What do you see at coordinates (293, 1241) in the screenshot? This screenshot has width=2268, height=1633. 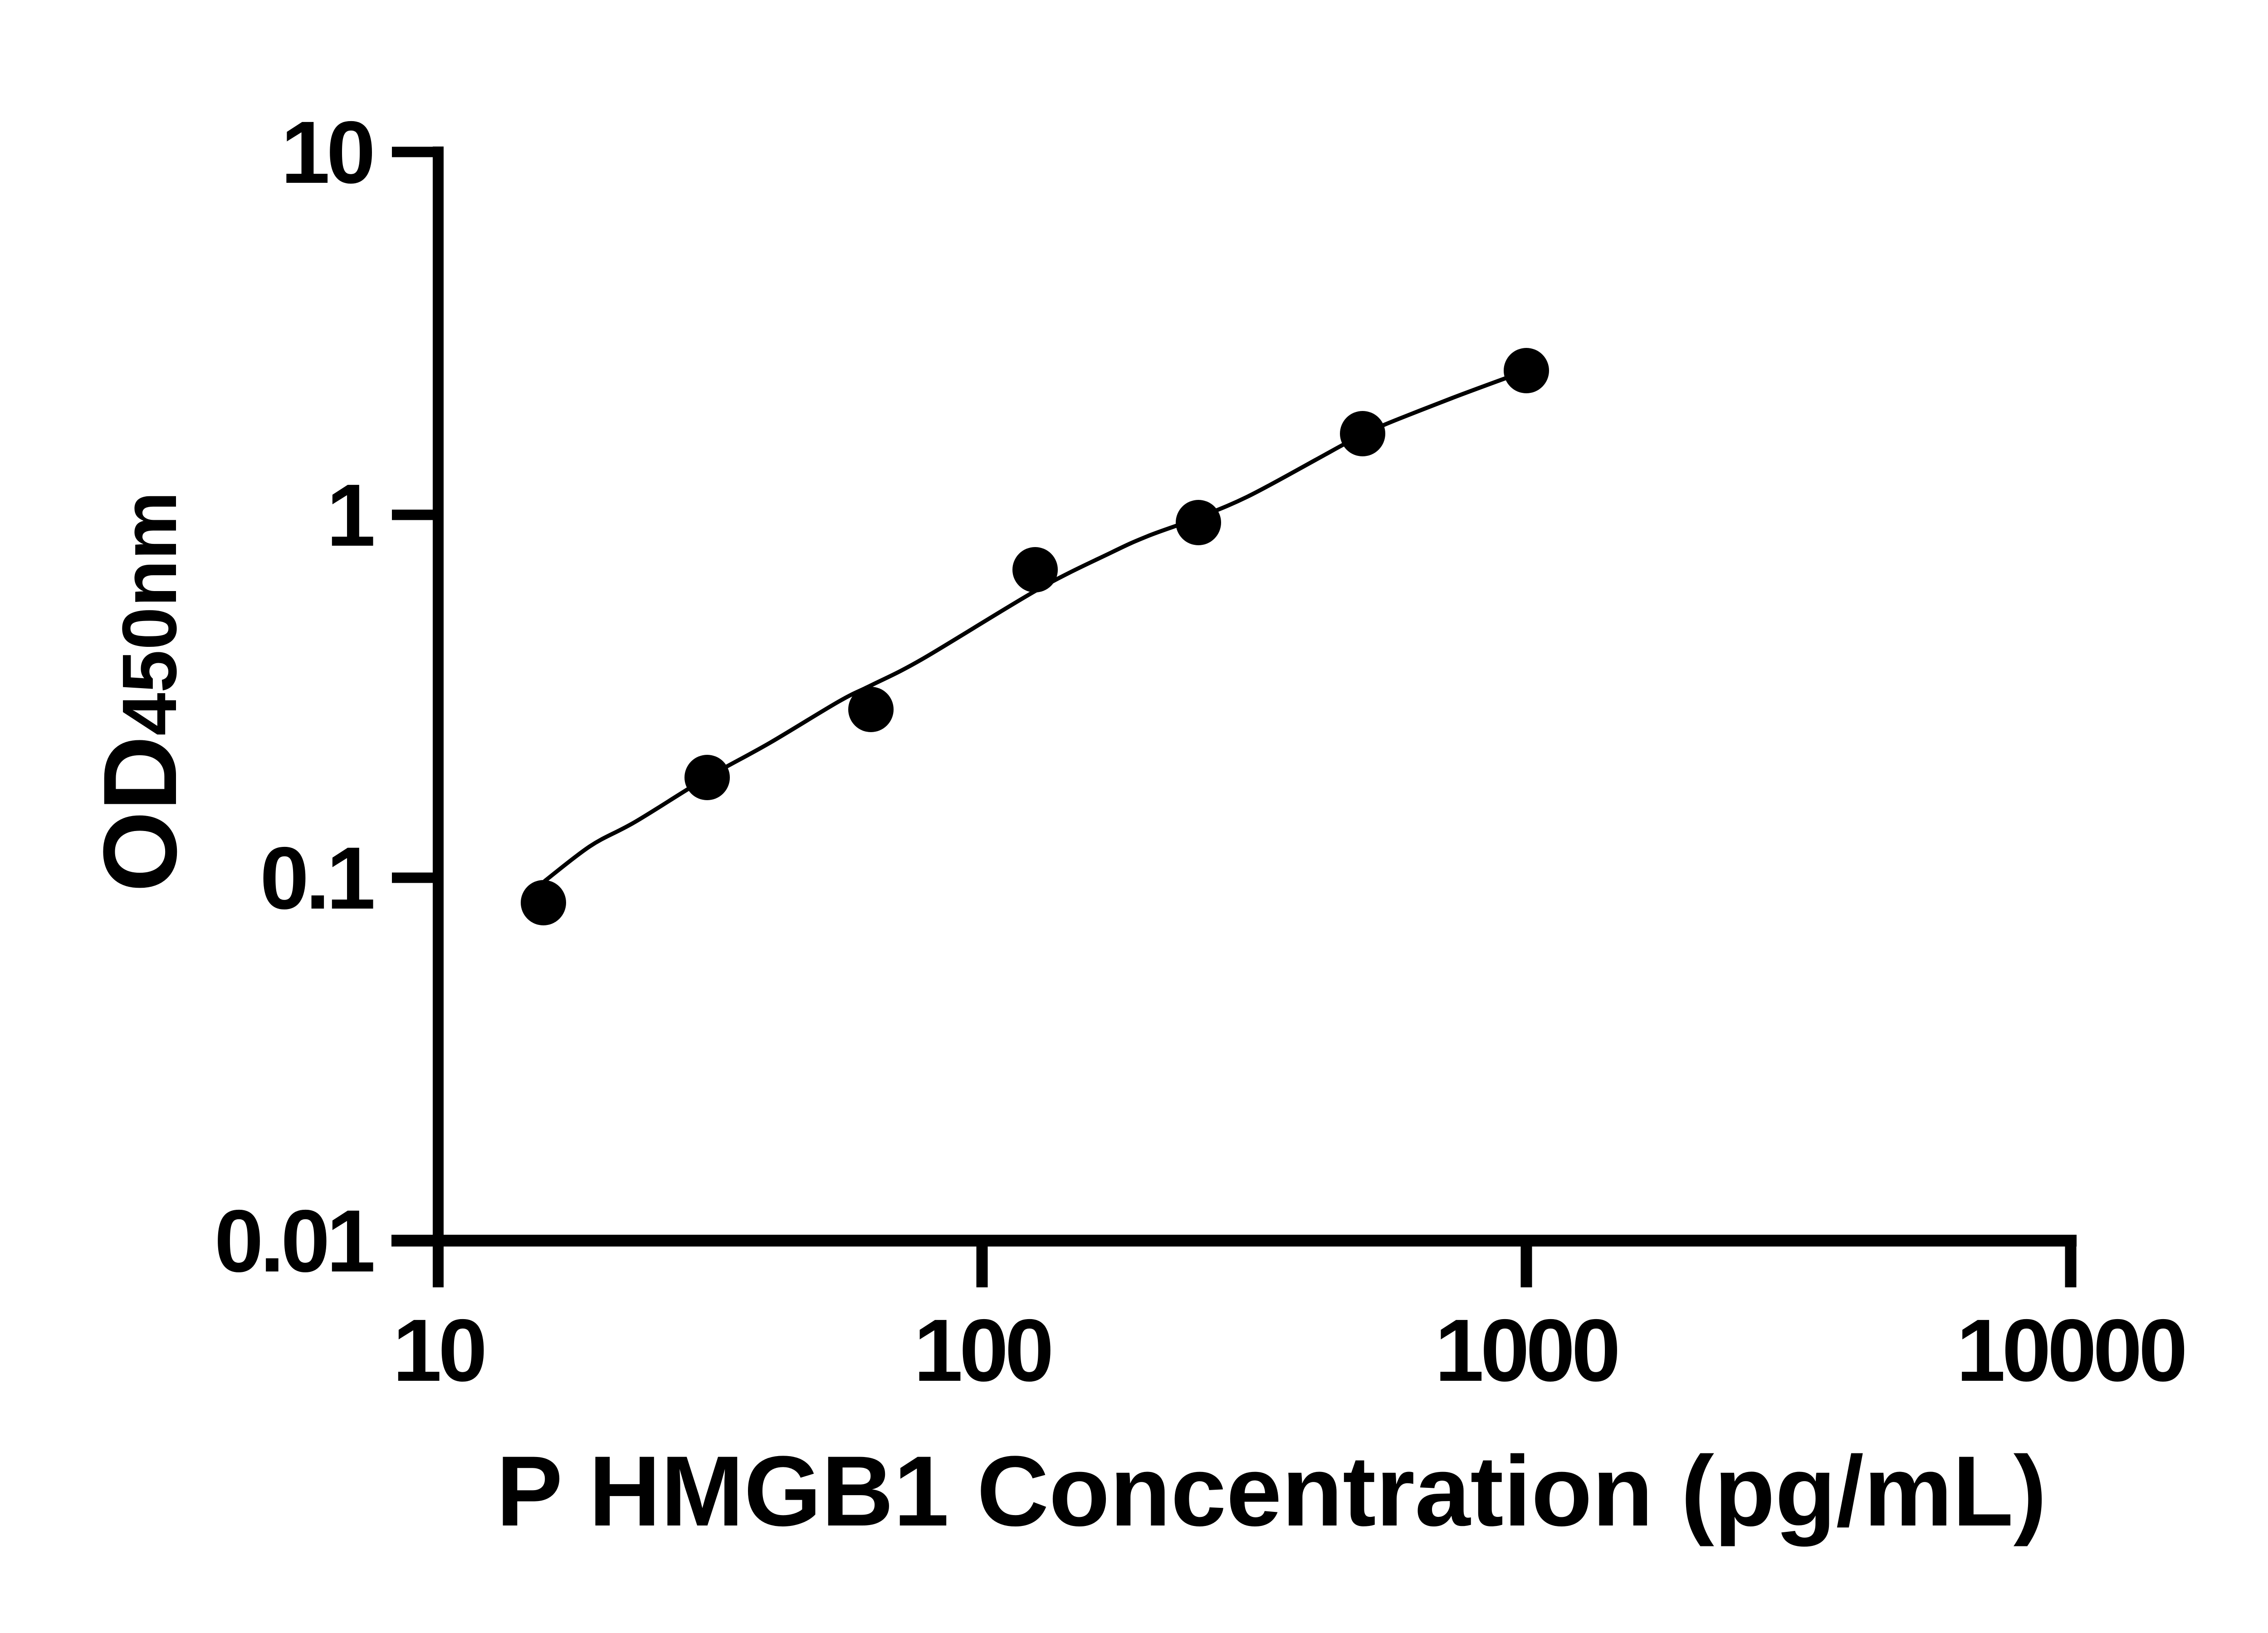 I see `svg-text: 0.01` at bounding box center [293, 1241].